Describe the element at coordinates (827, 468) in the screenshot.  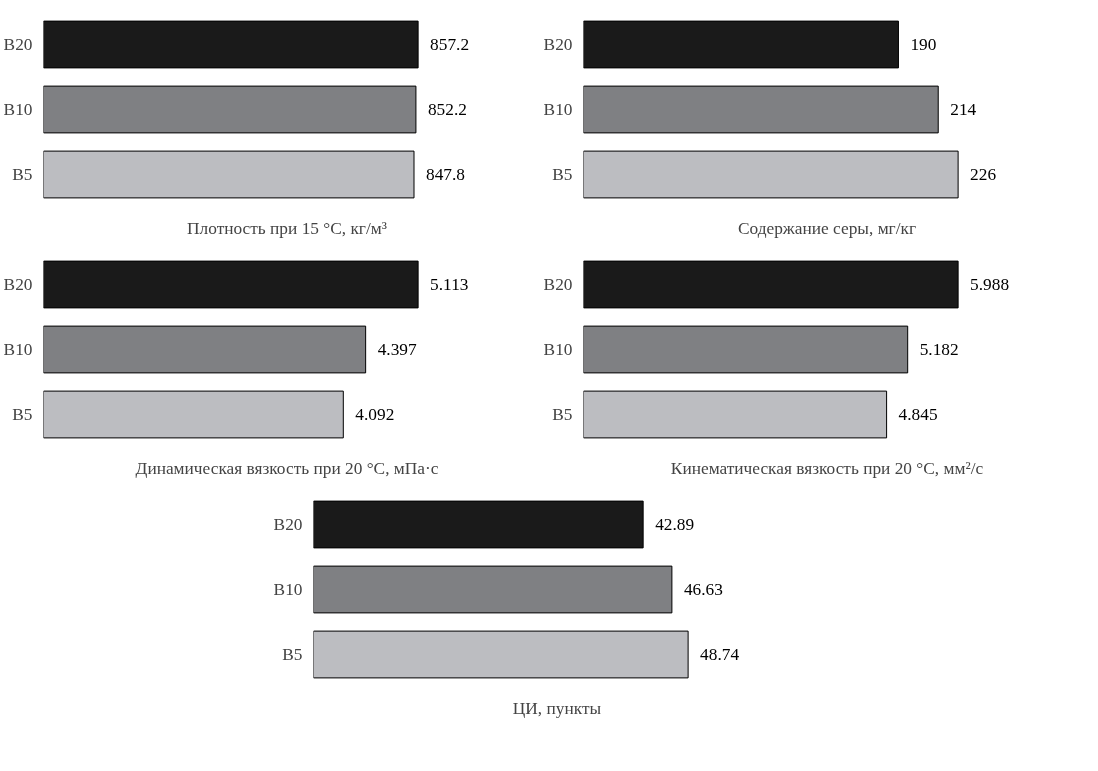
I see `x-axis-title: Кинематическая вязкость при 20 °C, мм²/с` at that location.